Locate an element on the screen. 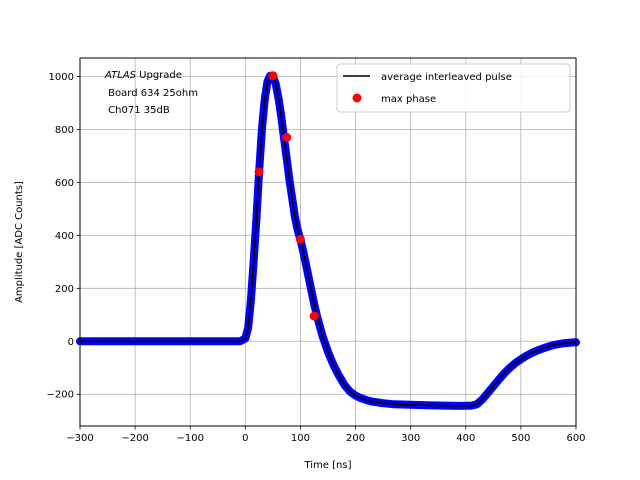  y-tick-label: 600 is located at coordinates (64, 183).